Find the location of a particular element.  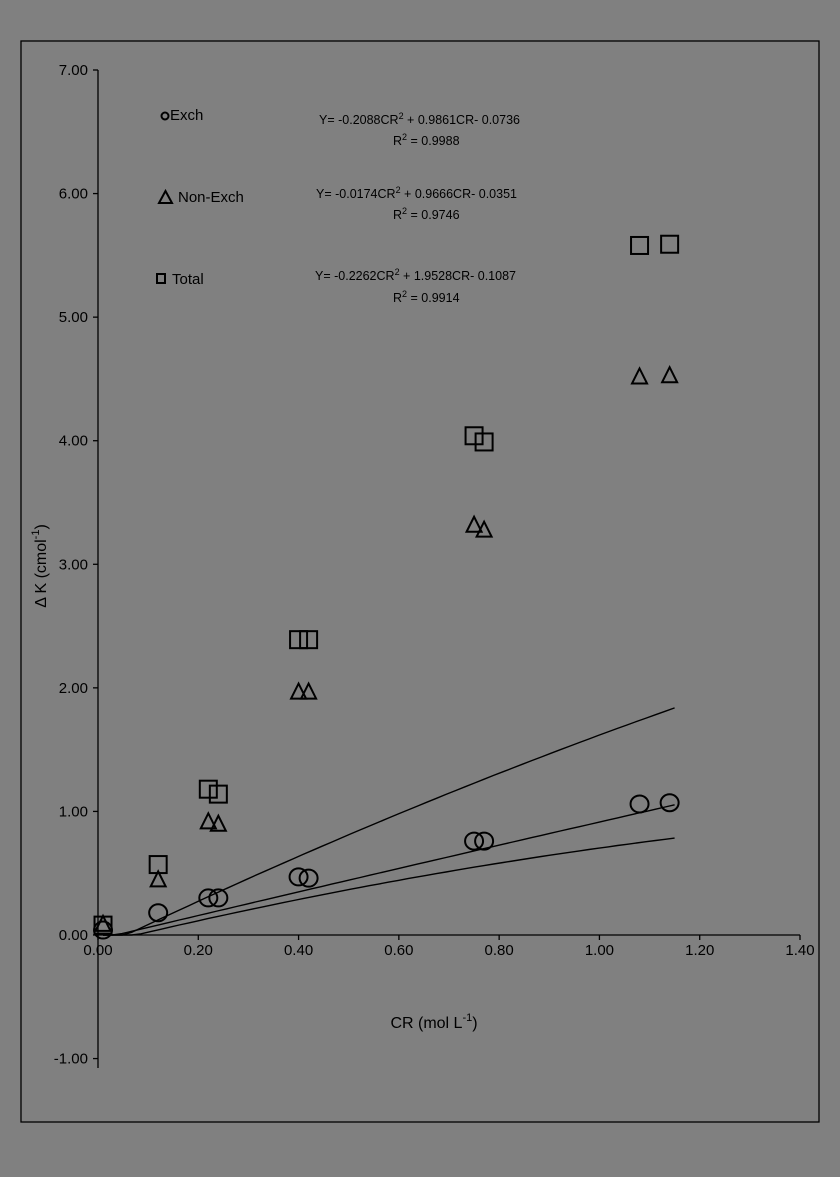

equation-total: Y= -0.2262CR2 + 1.9528CR- 0.1087 is located at coordinates (415, 275).